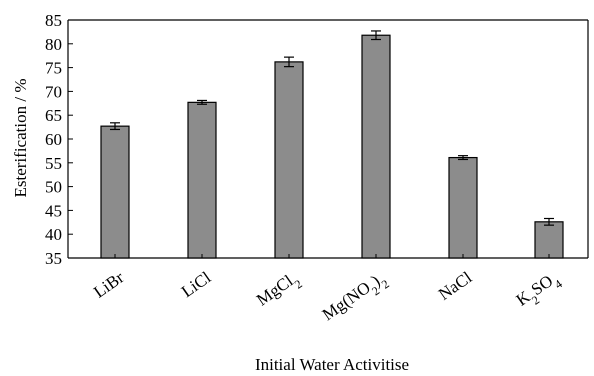 The width and height of the screenshot is (594, 376). Describe the element at coordinates (53, 44) in the screenshot. I see `y-tick-label: 80` at that location.